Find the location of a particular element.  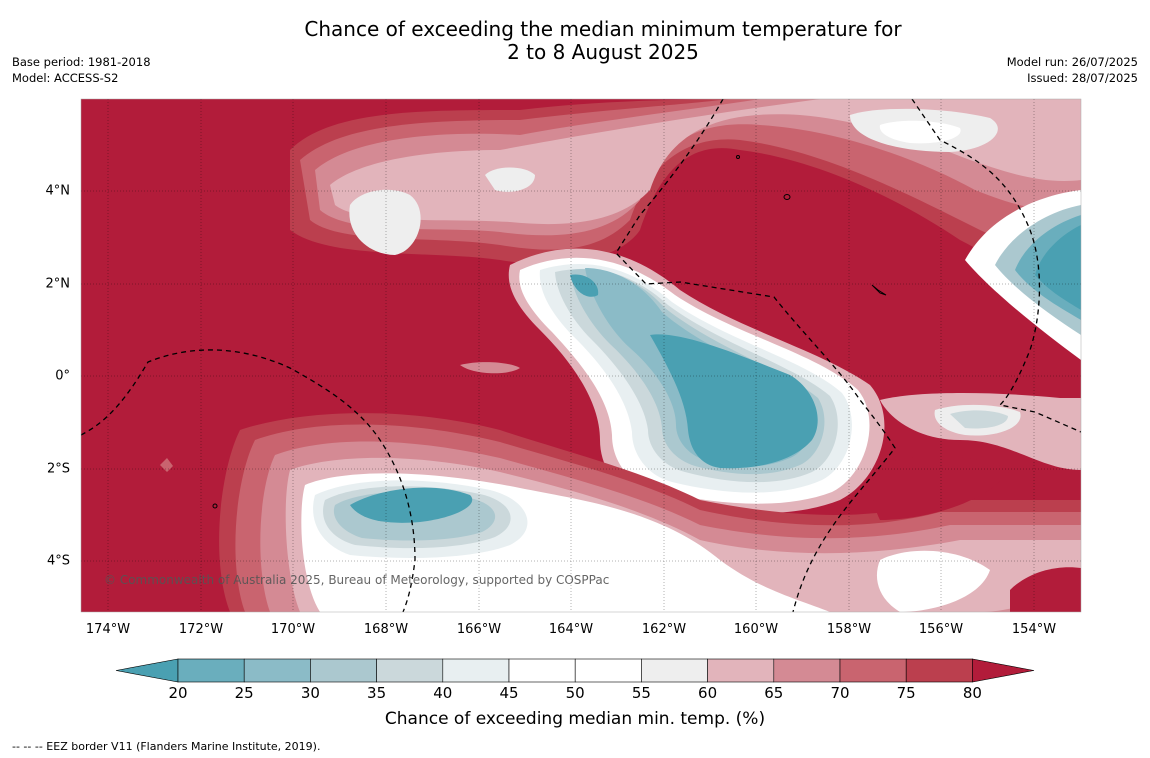

lon-label-174w: 174°W is located at coordinates (108, 629).